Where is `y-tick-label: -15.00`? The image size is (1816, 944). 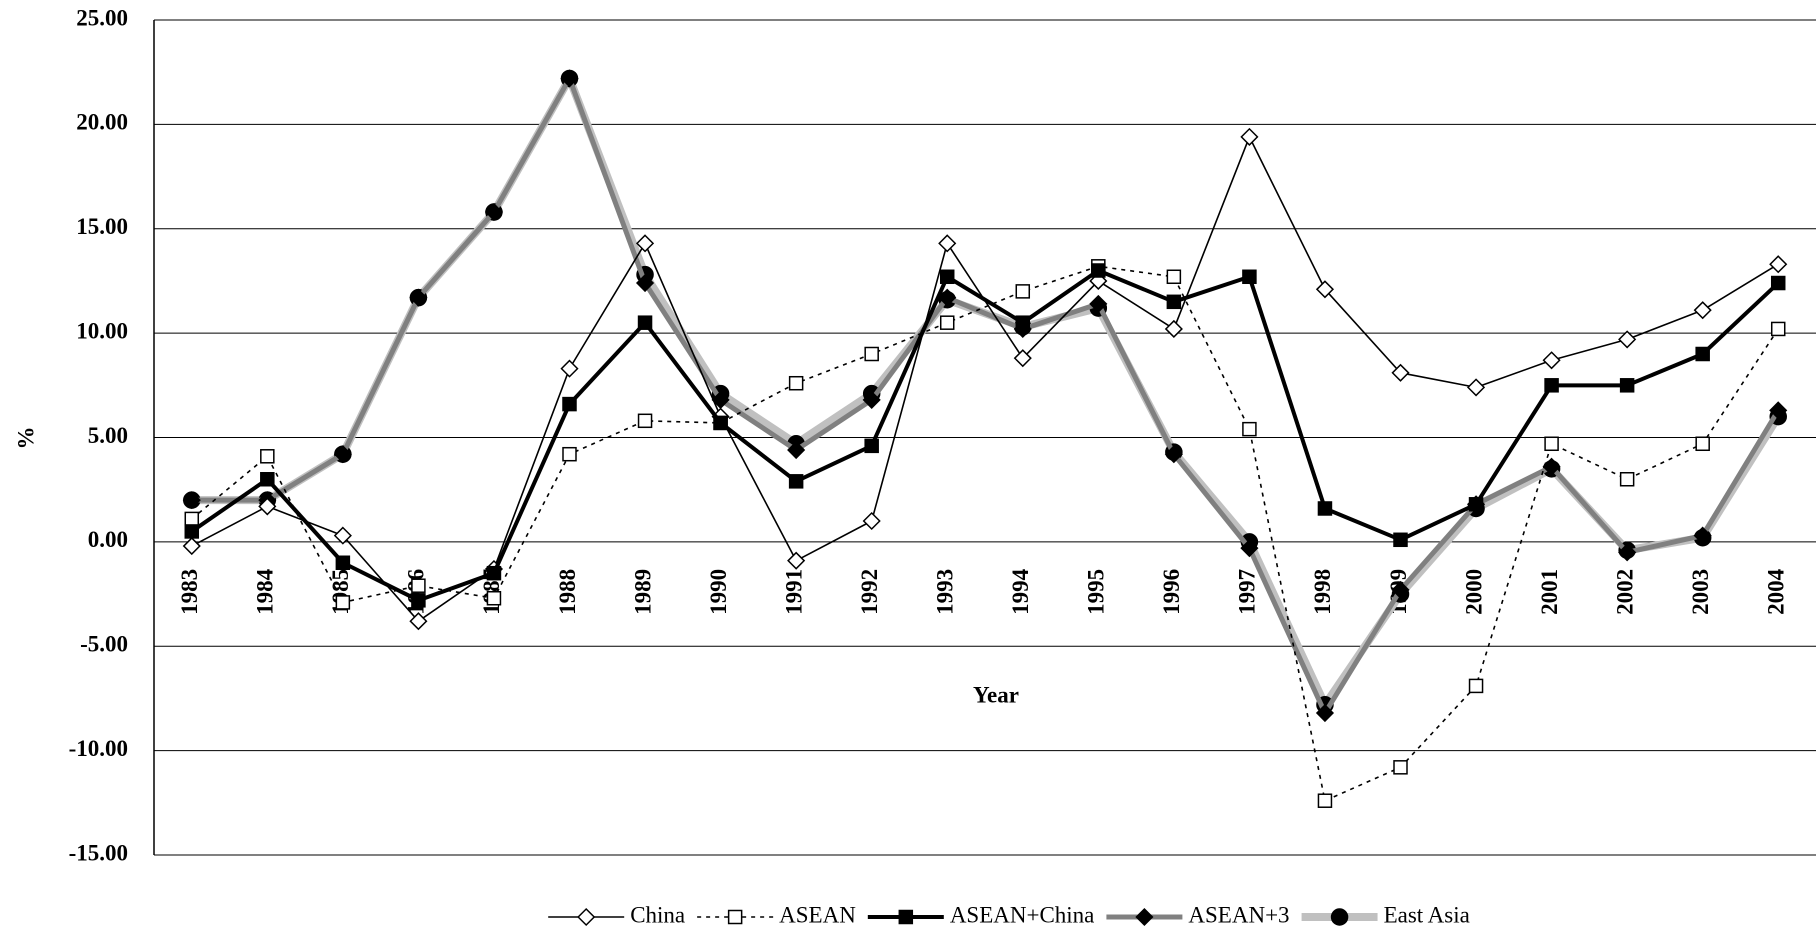
y-tick-label: -15.00 is located at coordinates (98, 852).